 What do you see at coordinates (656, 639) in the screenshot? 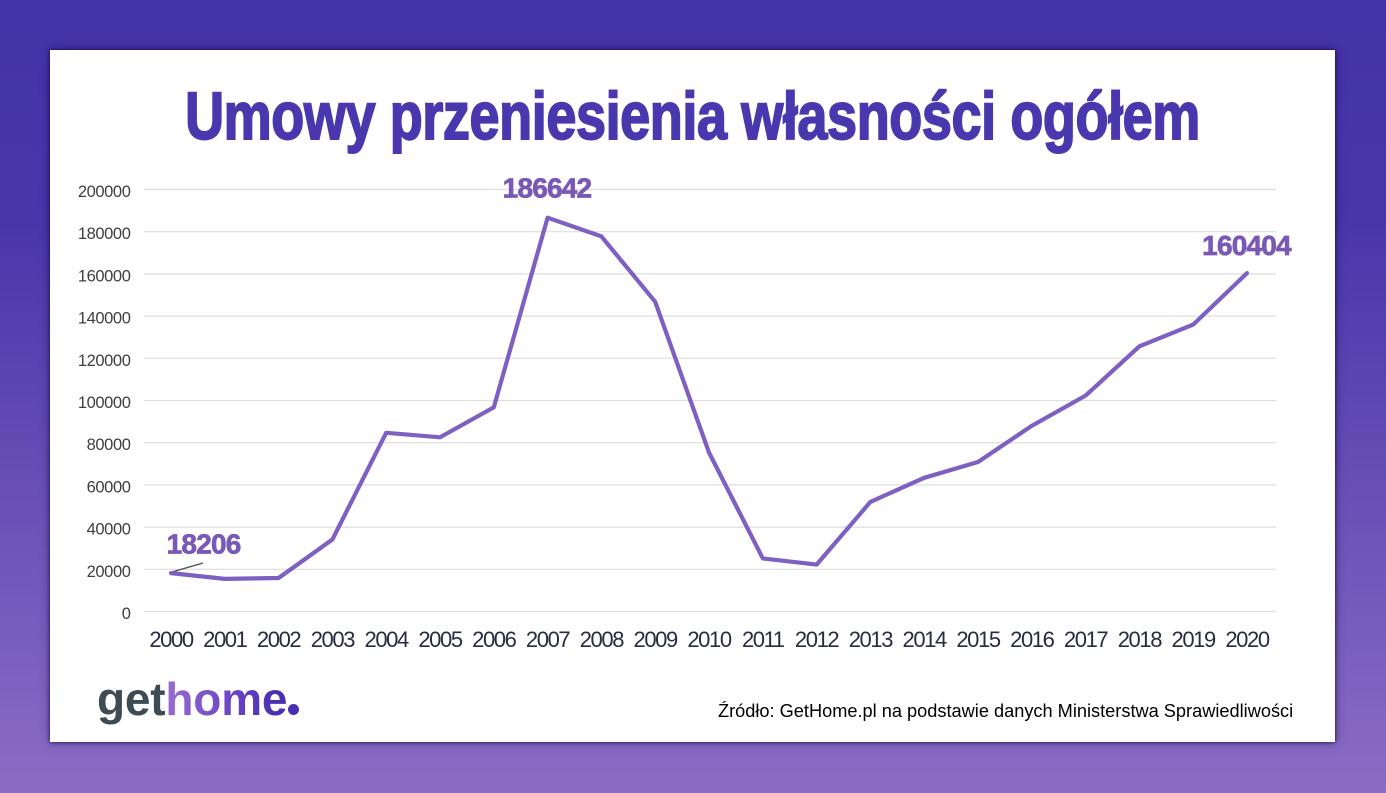
I see `svg-text: 2009` at bounding box center [656, 639].